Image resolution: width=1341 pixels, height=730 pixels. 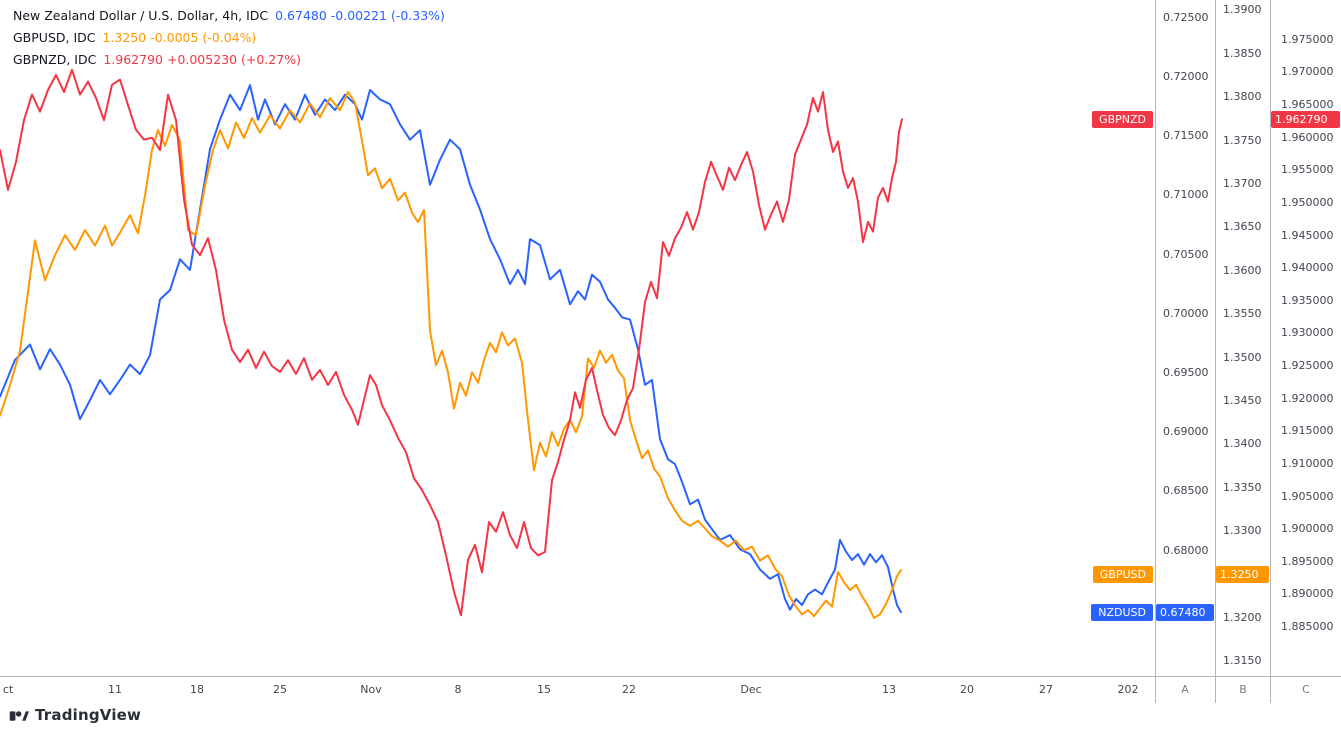 I want to click on price-tick: 1.3500, so click(x=1242, y=357).